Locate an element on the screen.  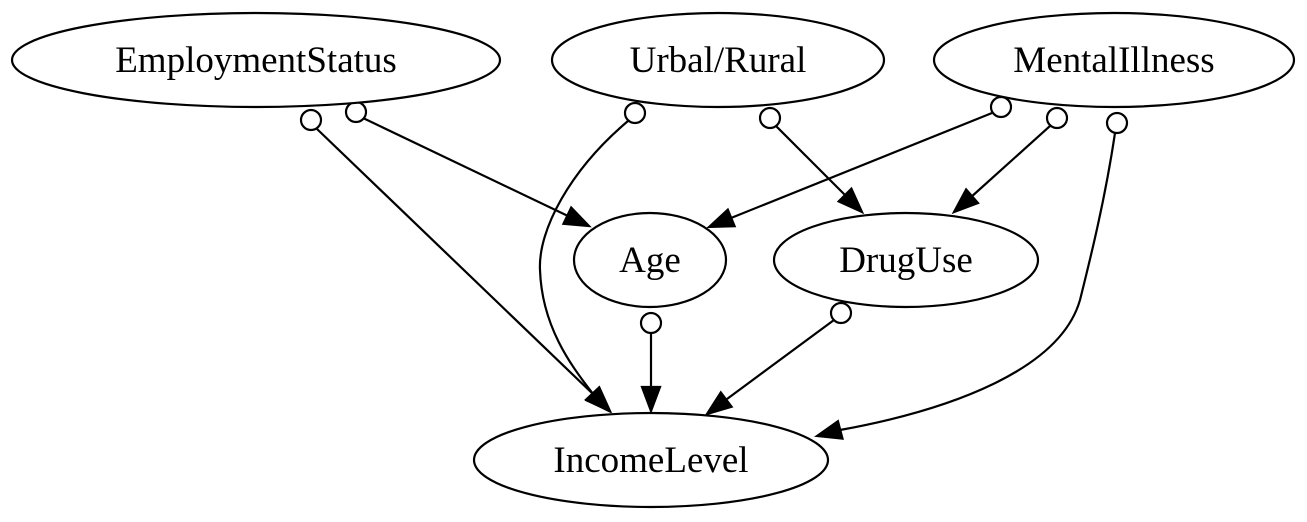
node-urban: Urbal/Rural is located at coordinates (718, 60).